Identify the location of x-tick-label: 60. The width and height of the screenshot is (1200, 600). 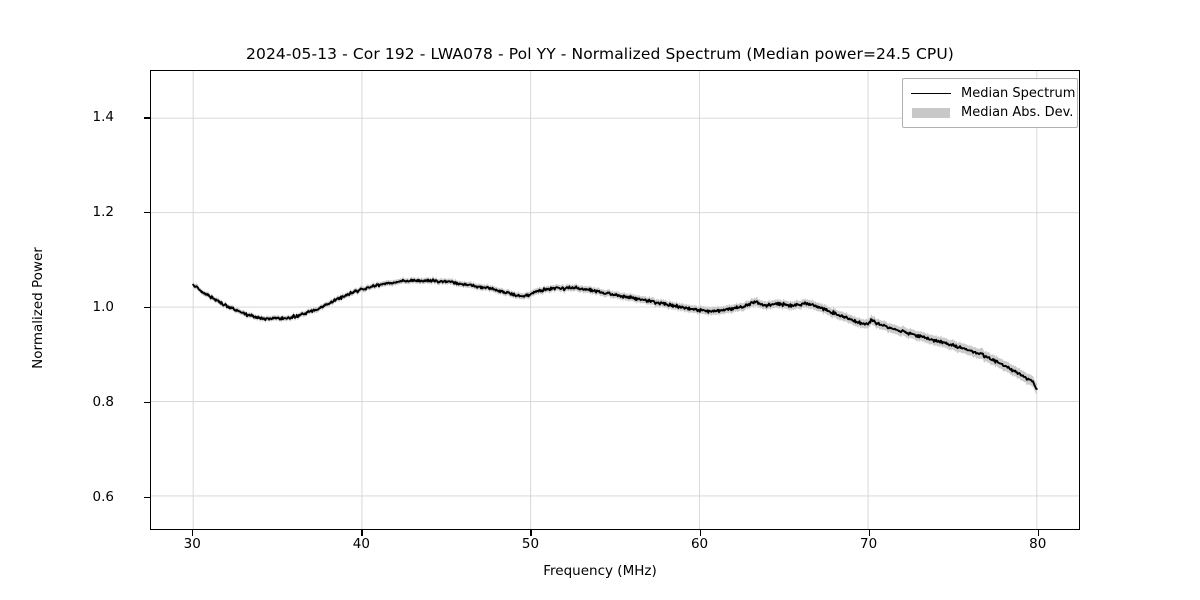
(699, 544).